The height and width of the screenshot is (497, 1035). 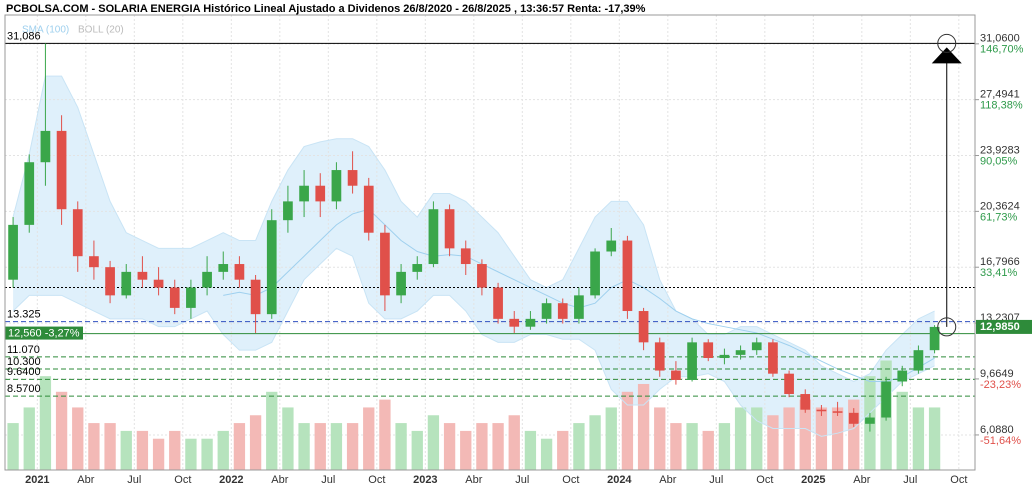 I want to click on y-tick-label: 27,4941, so click(x=1000, y=95).